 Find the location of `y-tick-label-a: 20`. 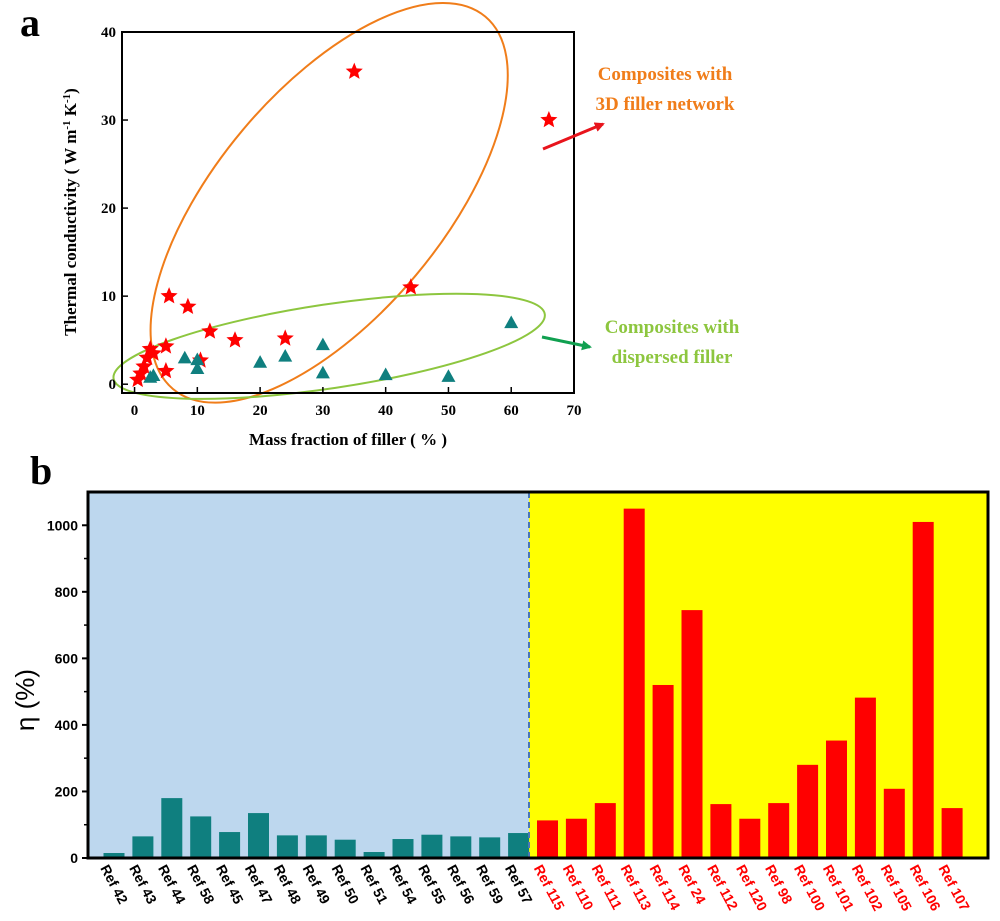

y-tick-label-a: 20 is located at coordinates (108, 209).